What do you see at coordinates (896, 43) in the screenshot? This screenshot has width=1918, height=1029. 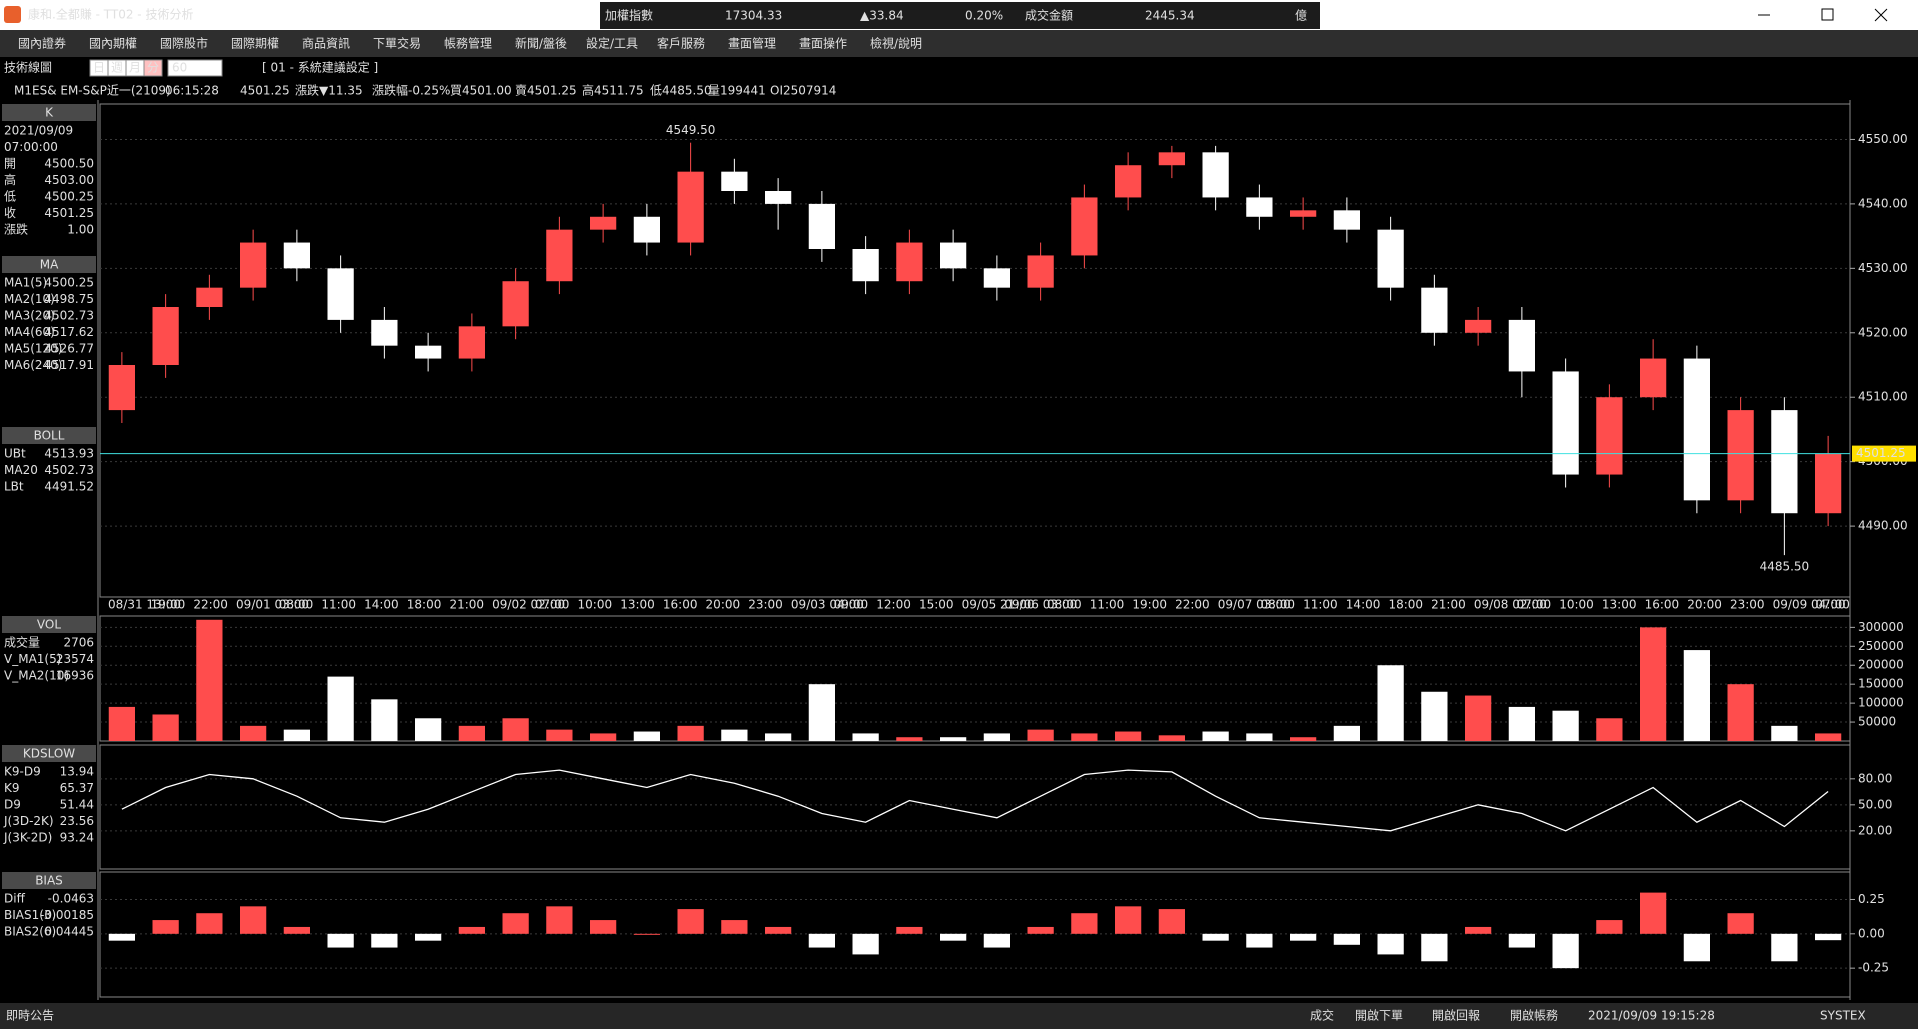 I see `menu-item: 檢視/說明` at bounding box center [896, 43].